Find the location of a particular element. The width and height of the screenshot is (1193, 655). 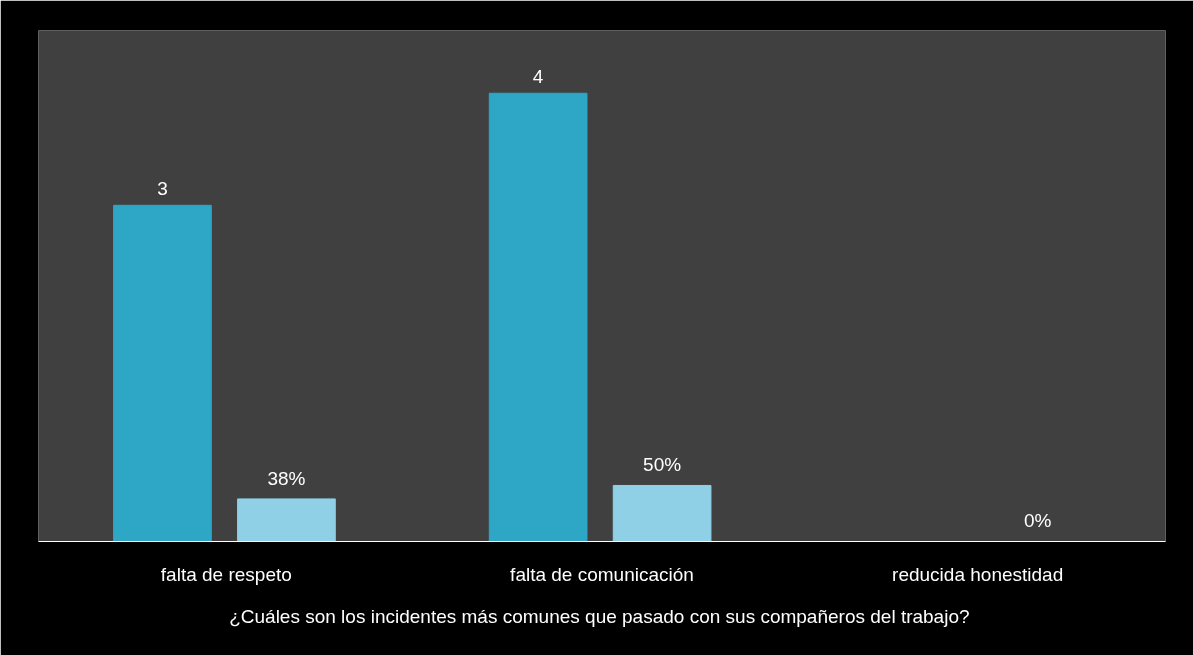

x-tick-label: falta de comunicación is located at coordinates (602, 574).